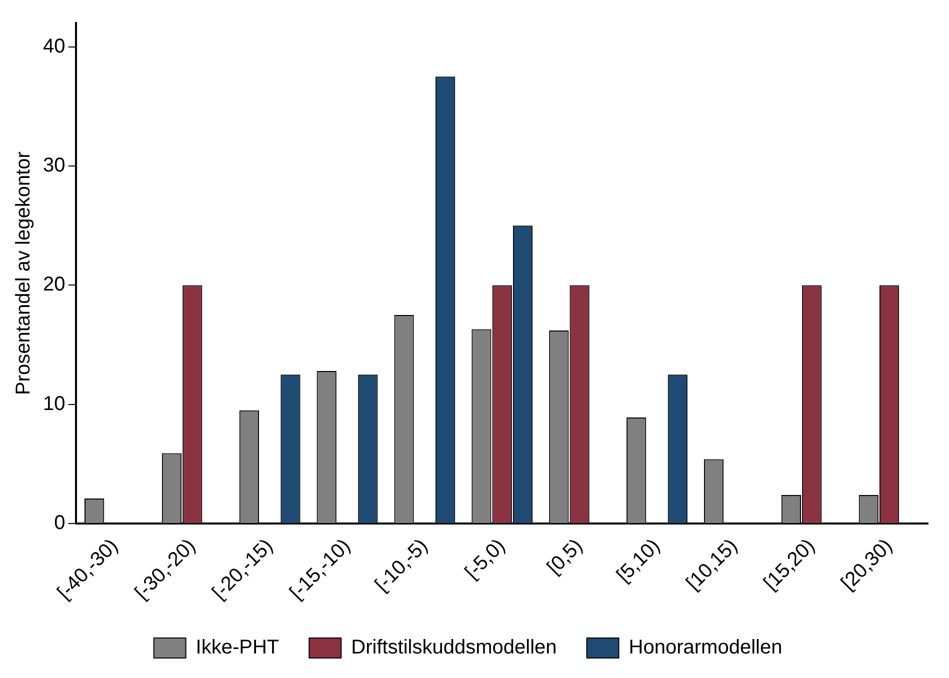 The image size is (949, 678). I want to click on y-axis-title: Prosentandel av legekontor, so click(23, 273).